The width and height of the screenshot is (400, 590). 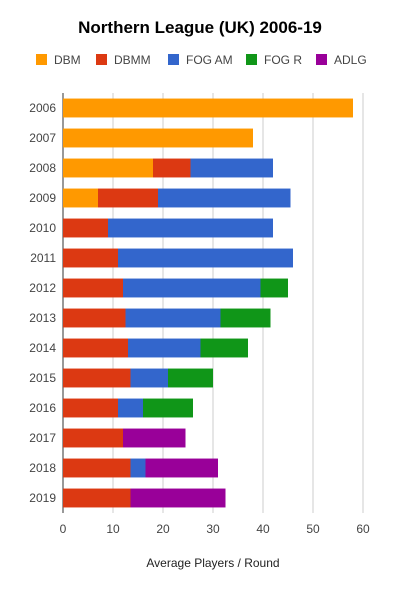 What do you see at coordinates (172, 168) in the screenshot?
I see `bar-2008-dbmm` at bounding box center [172, 168].